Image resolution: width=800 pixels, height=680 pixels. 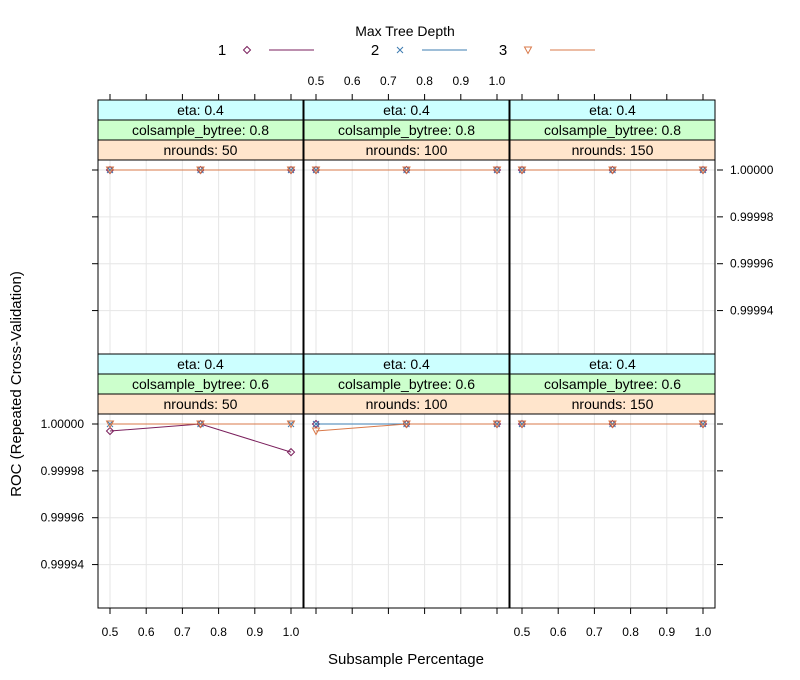 I want to click on x-tick-label-top: 0.6, so click(x=352, y=81).